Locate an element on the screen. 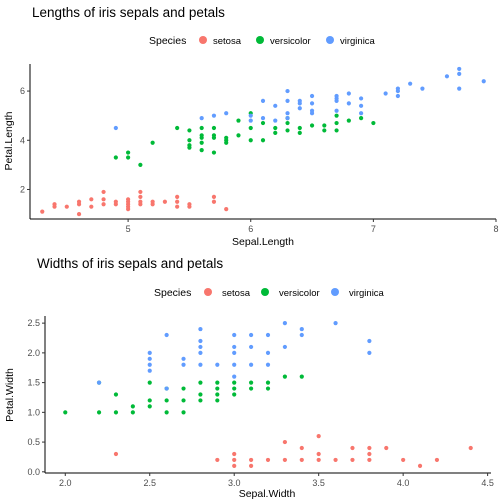  y-tick-label: 1.5 is located at coordinates (33, 383).